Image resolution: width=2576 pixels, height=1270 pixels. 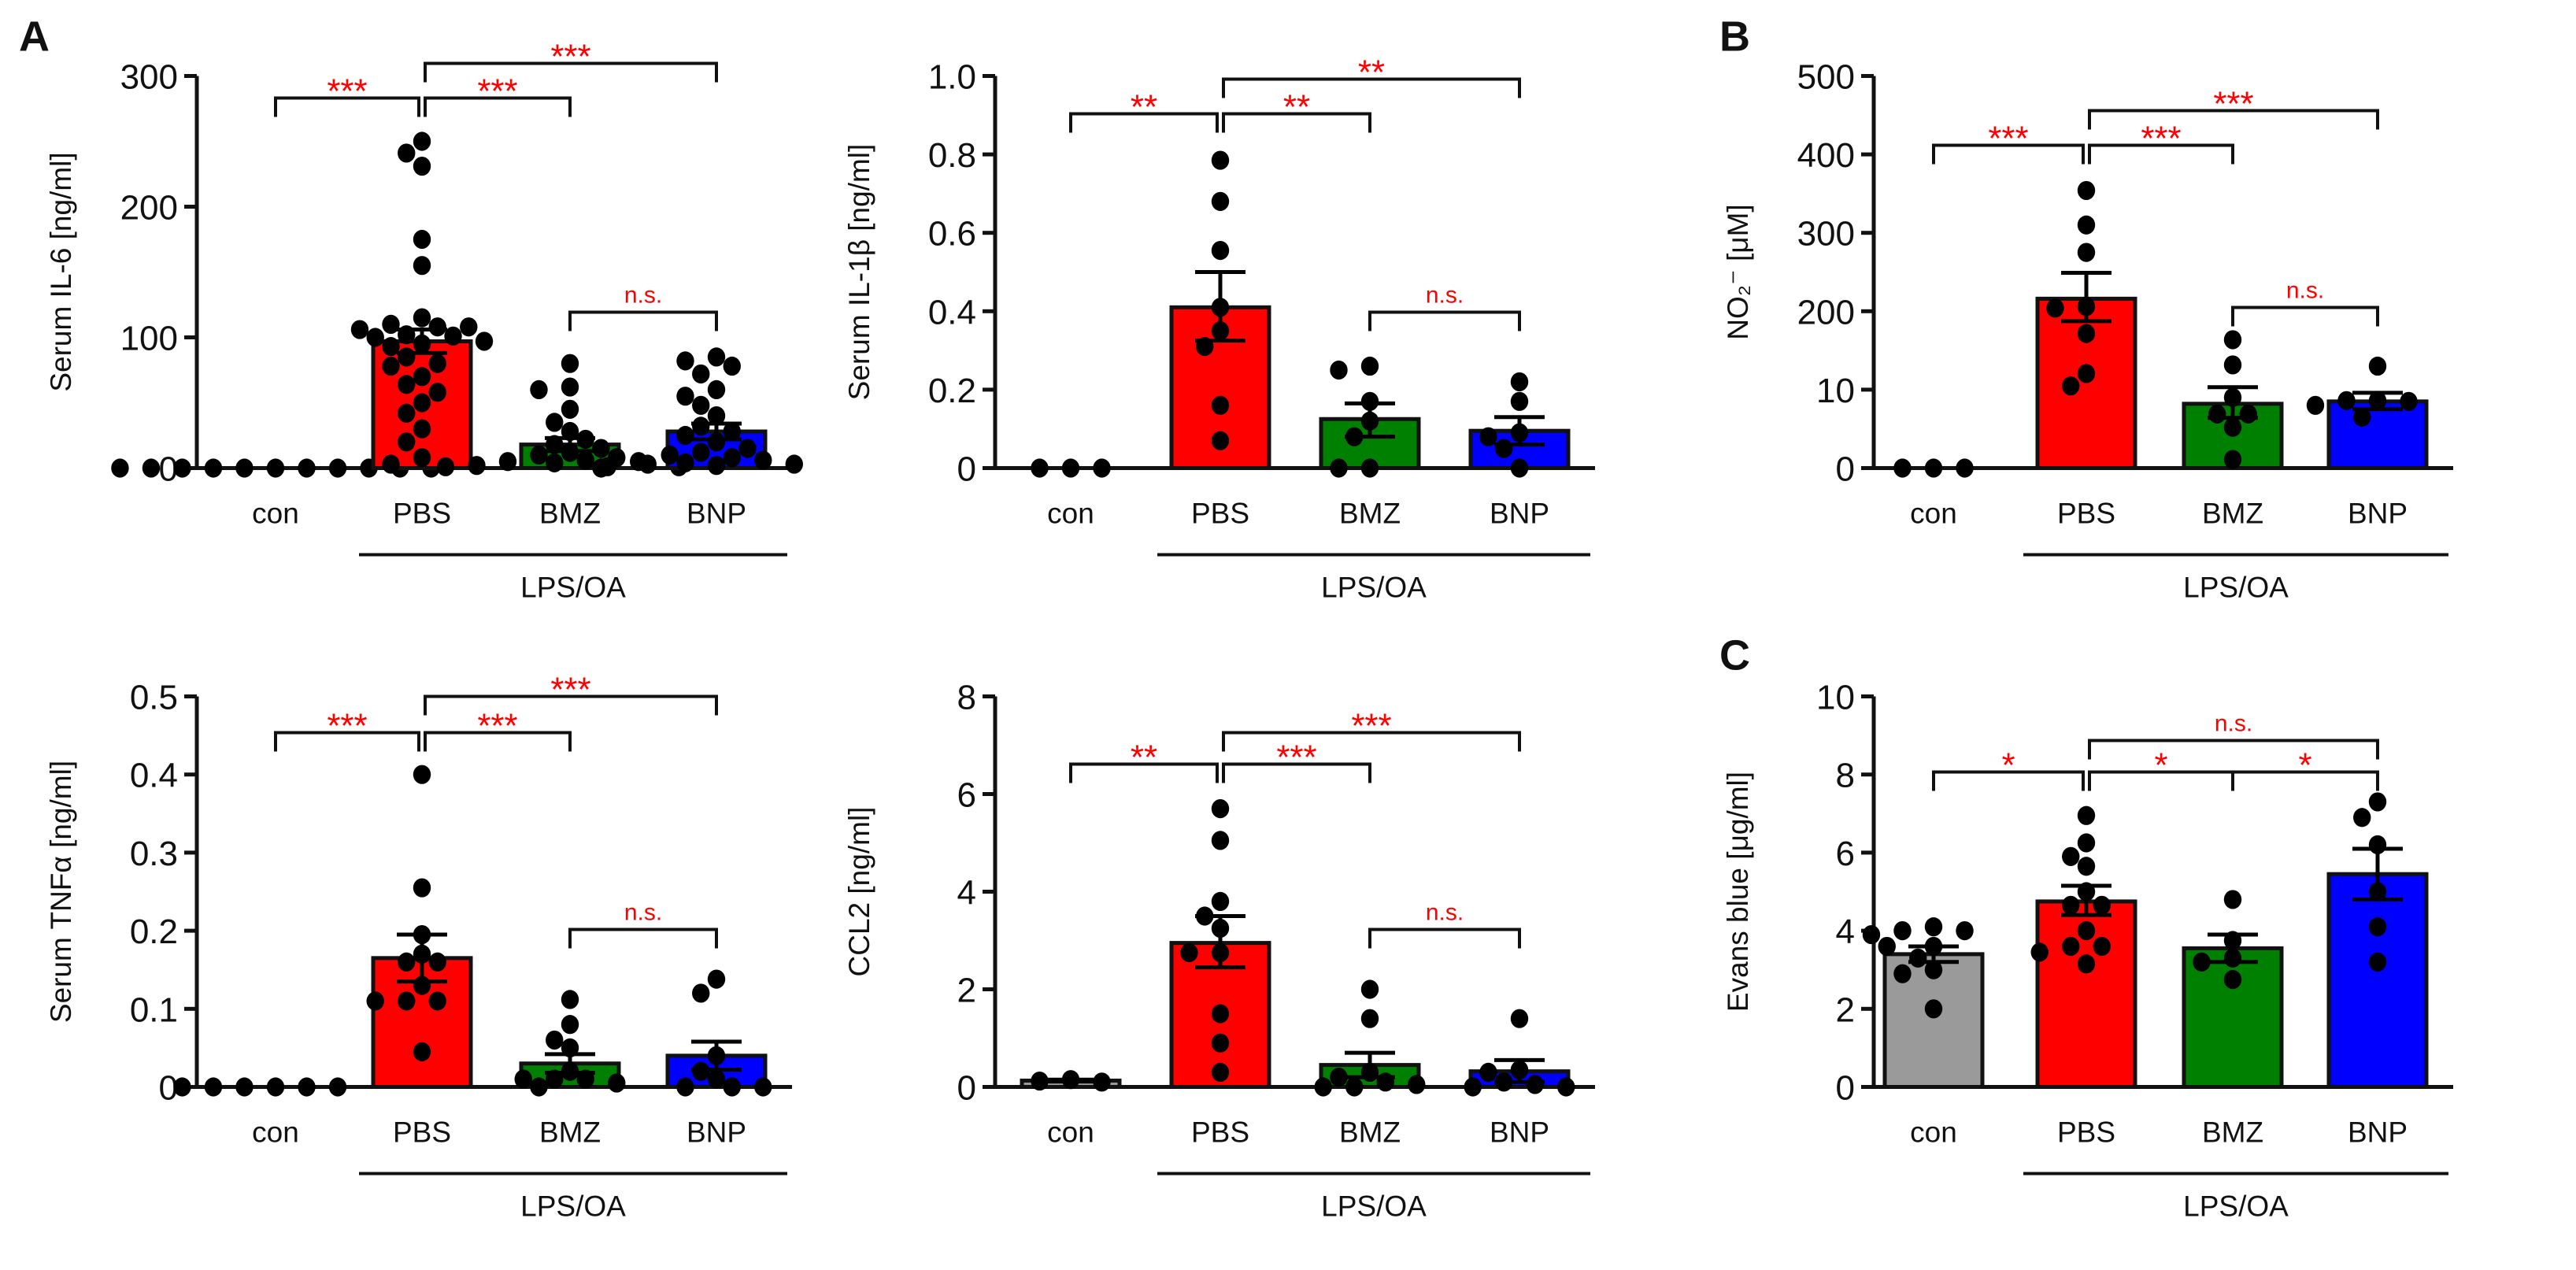 What do you see at coordinates (2305, 291) in the screenshot?
I see `significance-label: n.s.` at bounding box center [2305, 291].